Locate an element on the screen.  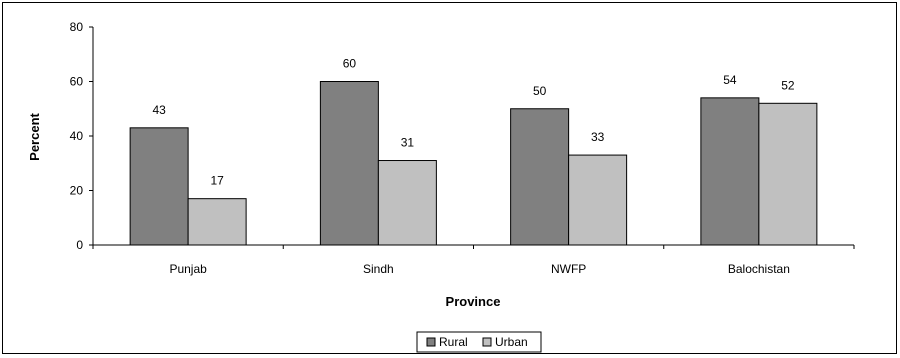
y-axis-title: Percent is located at coordinates (34, 136).